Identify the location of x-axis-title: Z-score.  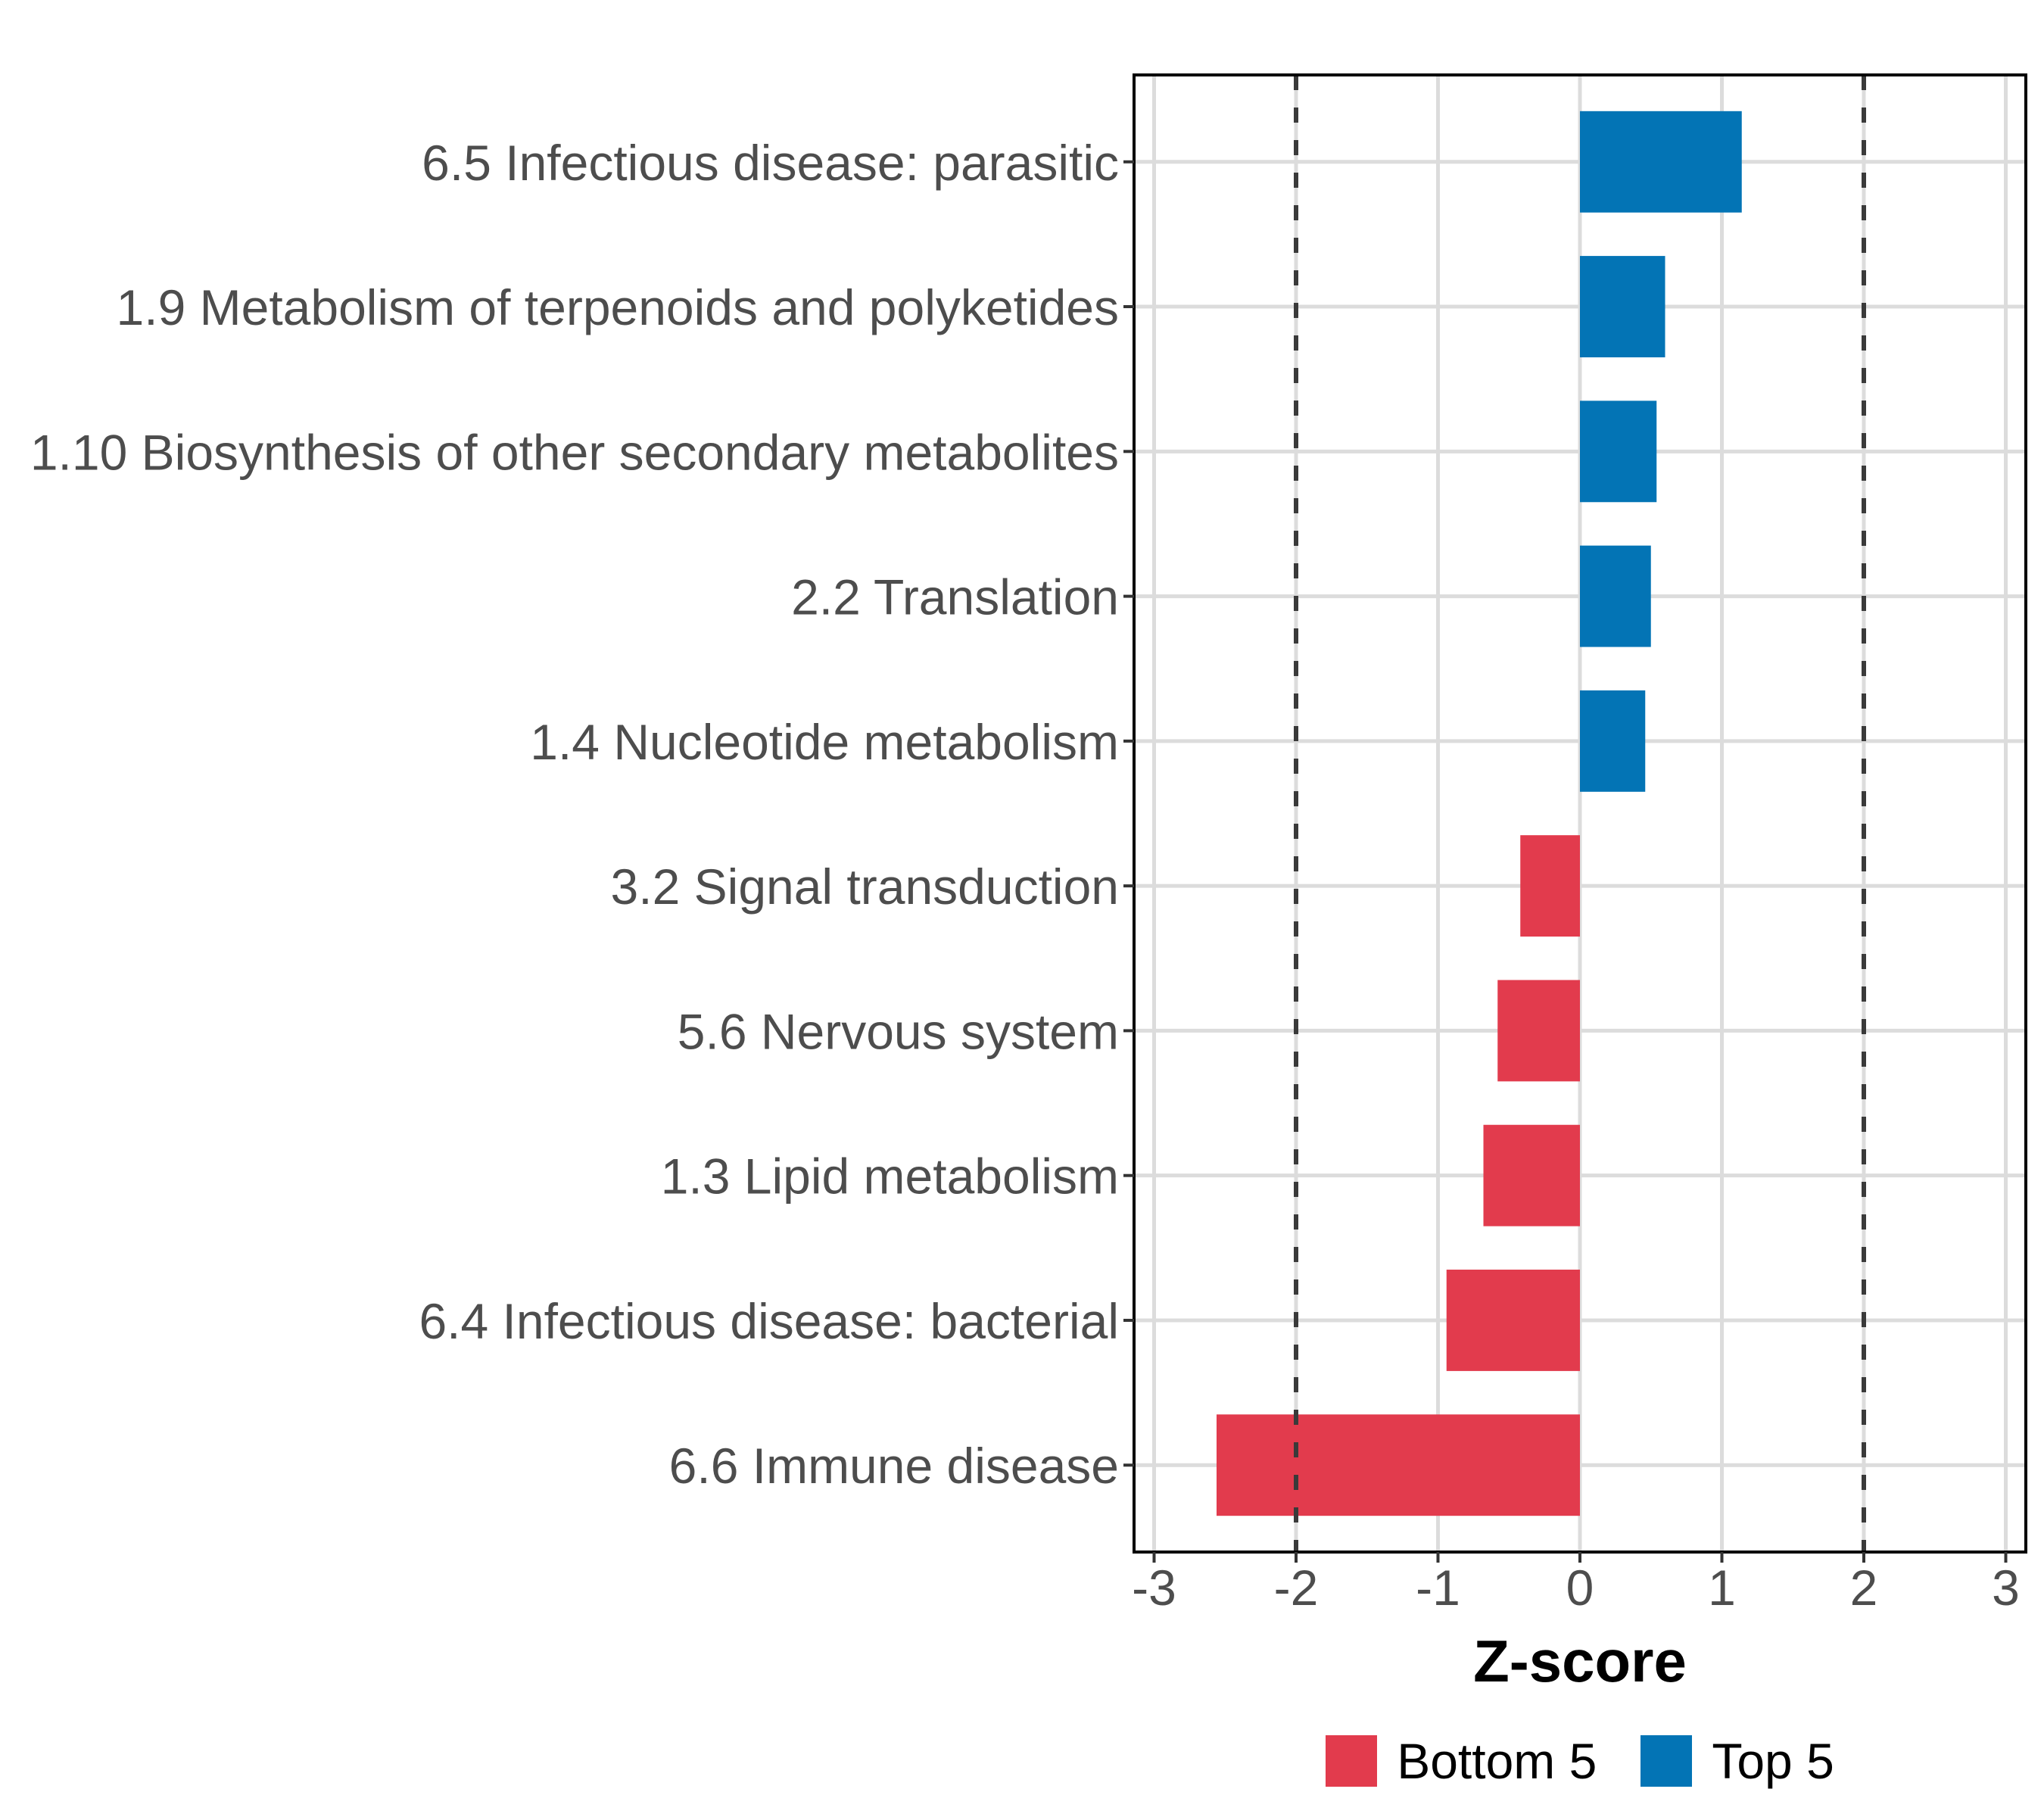
(1580, 1661).